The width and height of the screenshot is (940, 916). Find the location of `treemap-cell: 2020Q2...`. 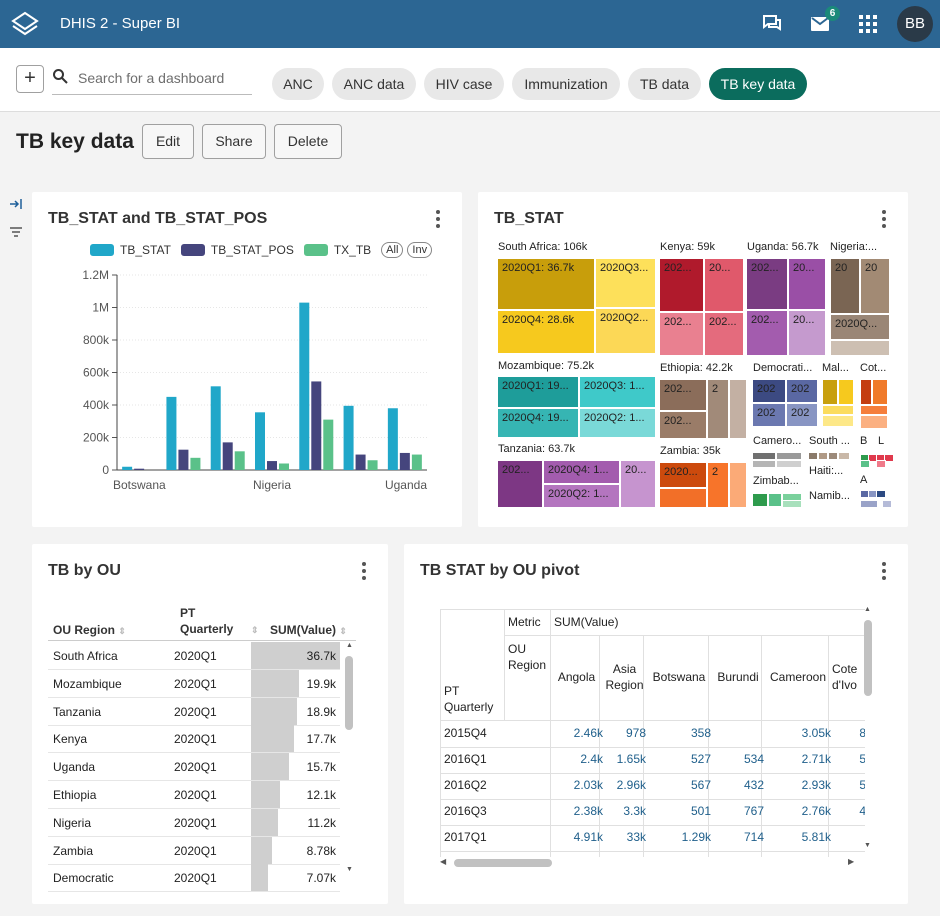

treemap-cell: 2020Q2... is located at coordinates (625, 331).